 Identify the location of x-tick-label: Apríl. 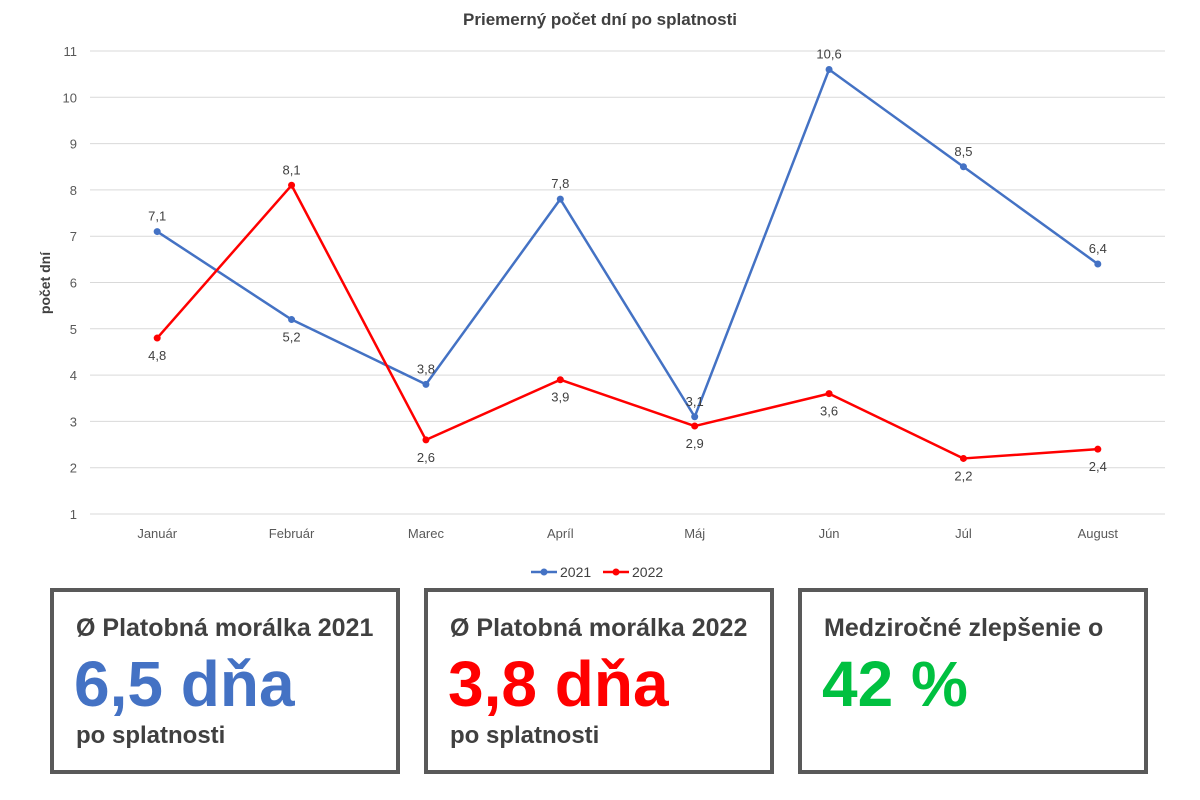
(560, 533).